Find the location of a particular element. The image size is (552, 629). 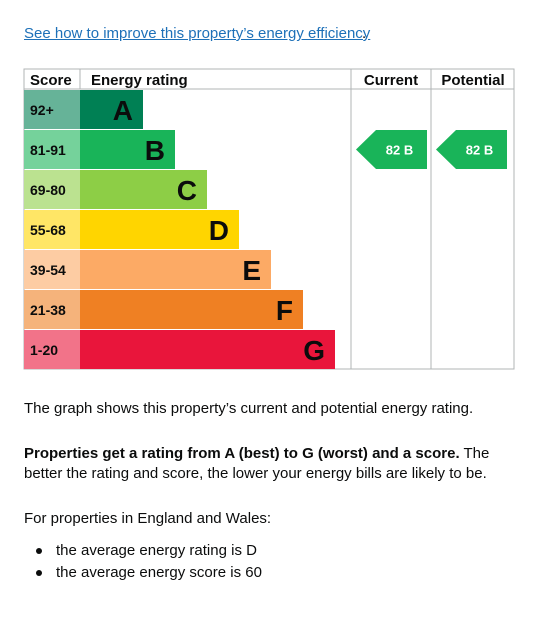

current-rating-arrow is located at coordinates (391, 149).